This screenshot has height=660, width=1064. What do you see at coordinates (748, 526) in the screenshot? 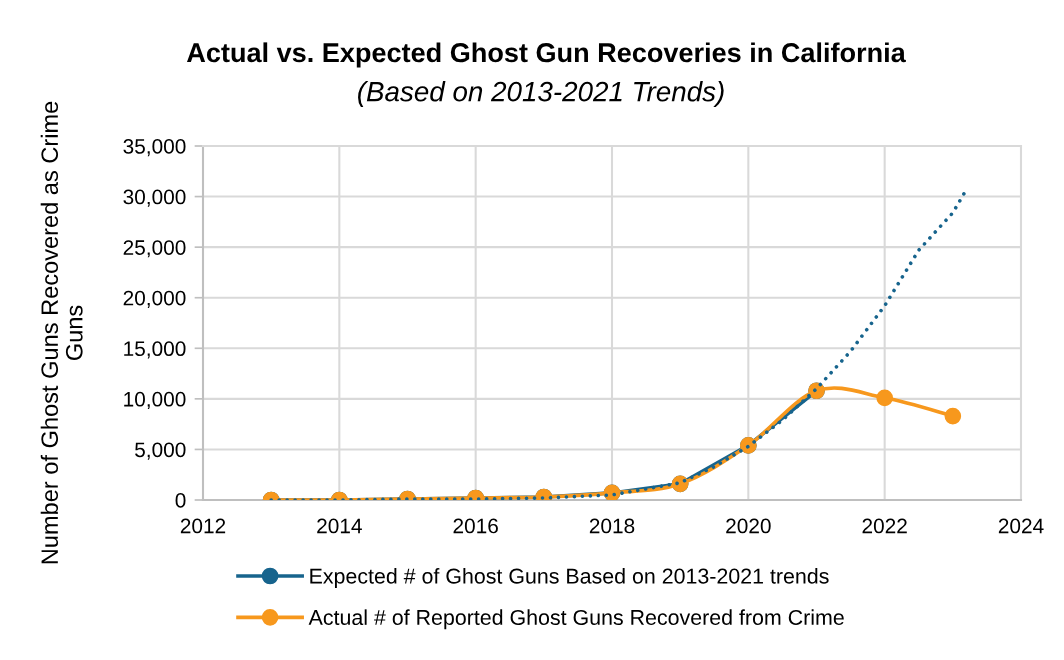
I see `x-tick-label: 2020` at bounding box center [748, 526].